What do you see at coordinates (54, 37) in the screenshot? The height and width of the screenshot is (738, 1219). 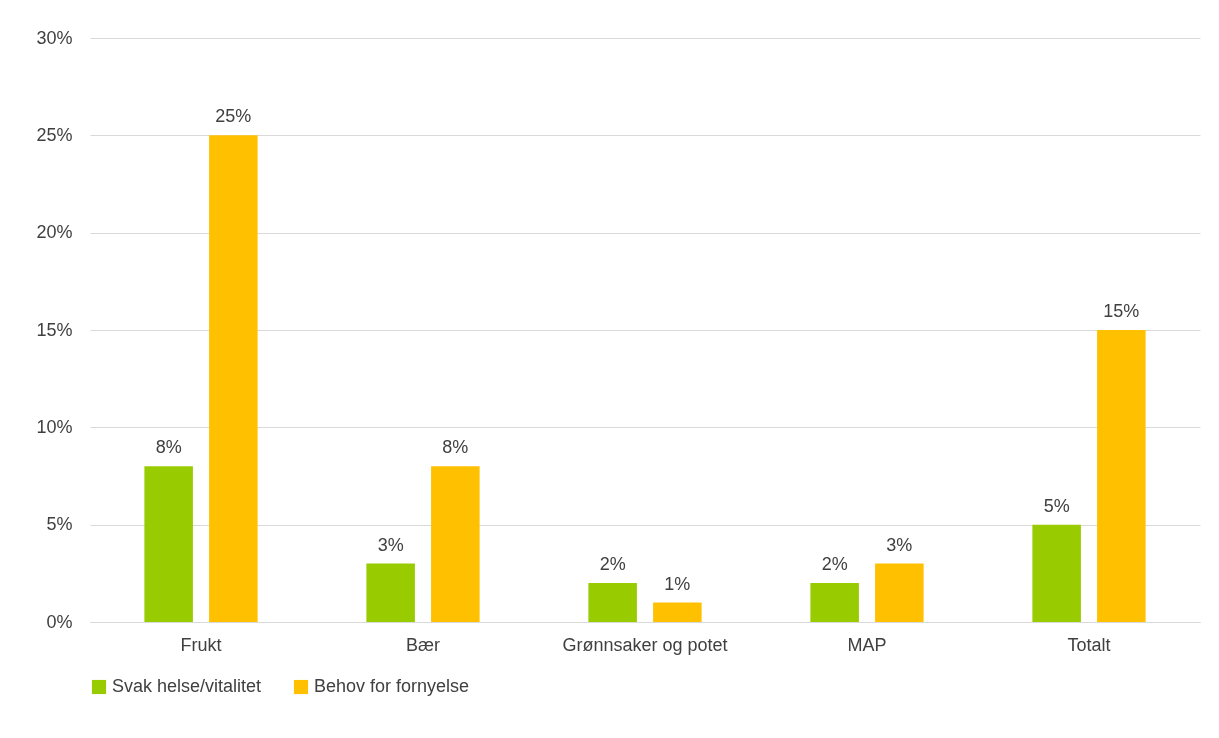 I see `y-tick-label: 30%` at bounding box center [54, 37].